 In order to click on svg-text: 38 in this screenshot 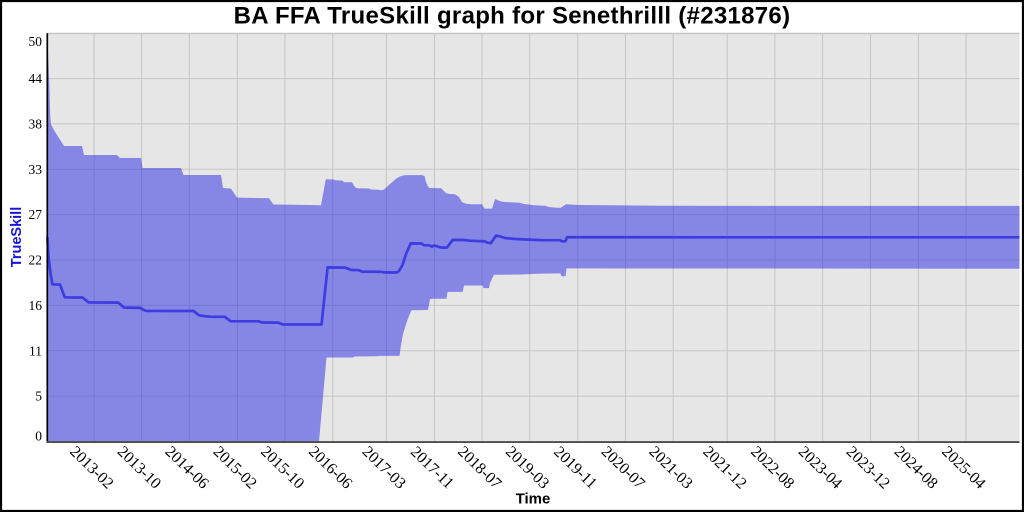, I will do `click(36, 123)`.